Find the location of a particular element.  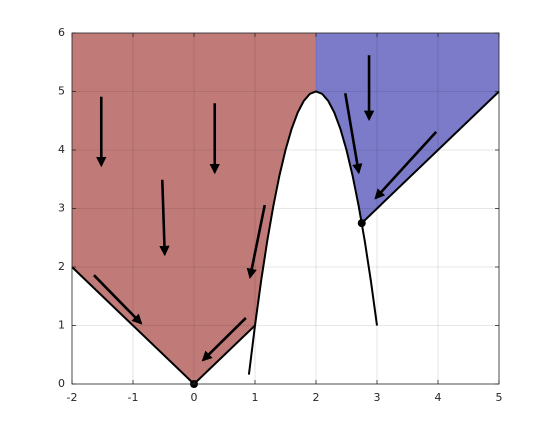

x-tick-label: 1 is located at coordinates (255, 397).